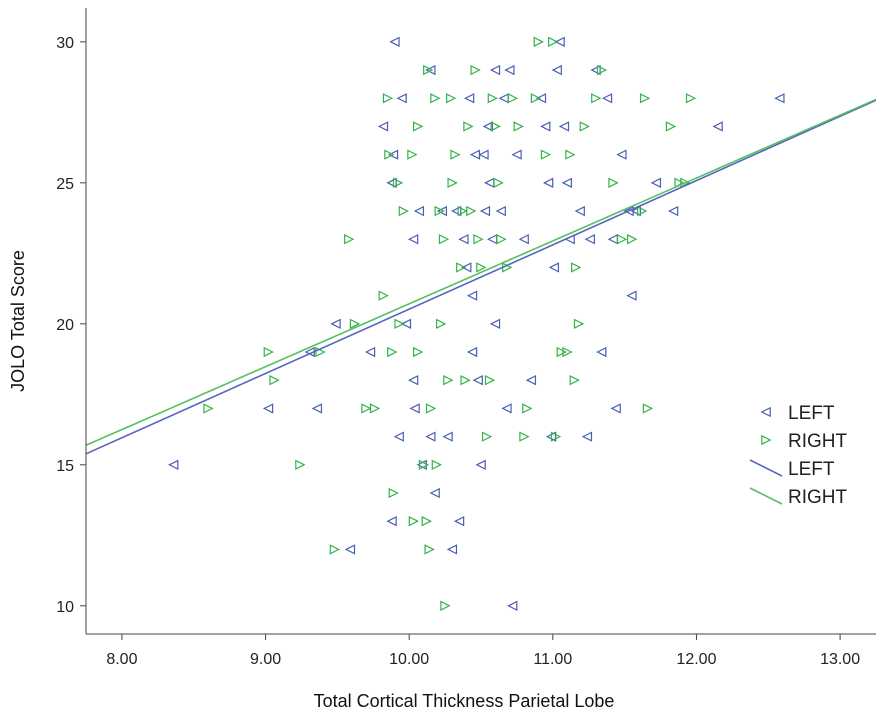 The image size is (876, 719). I want to click on x-tick-label: 11.00, so click(552, 659).